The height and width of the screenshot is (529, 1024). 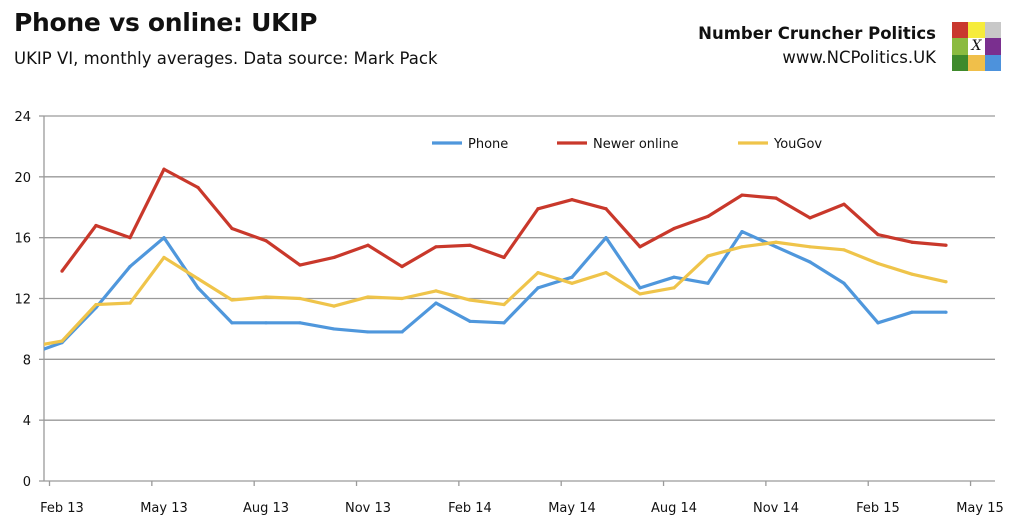 What do you see at coordinates (797, 144) in the screenshot?
I see `legend-label: YouGov` at bounding box center [797, 144].